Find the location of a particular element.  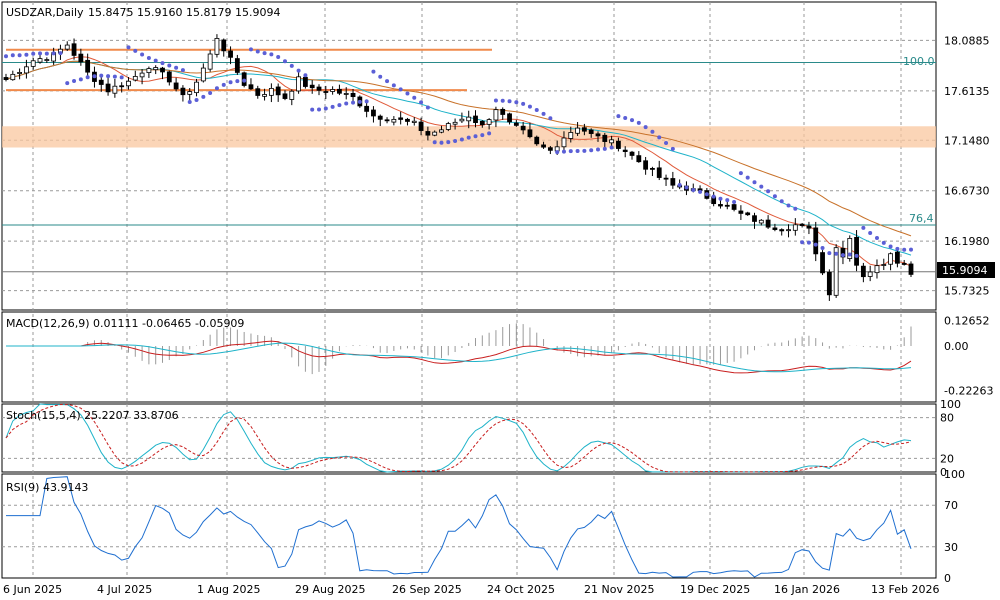

macd-line is located at coordinates (459, 357).